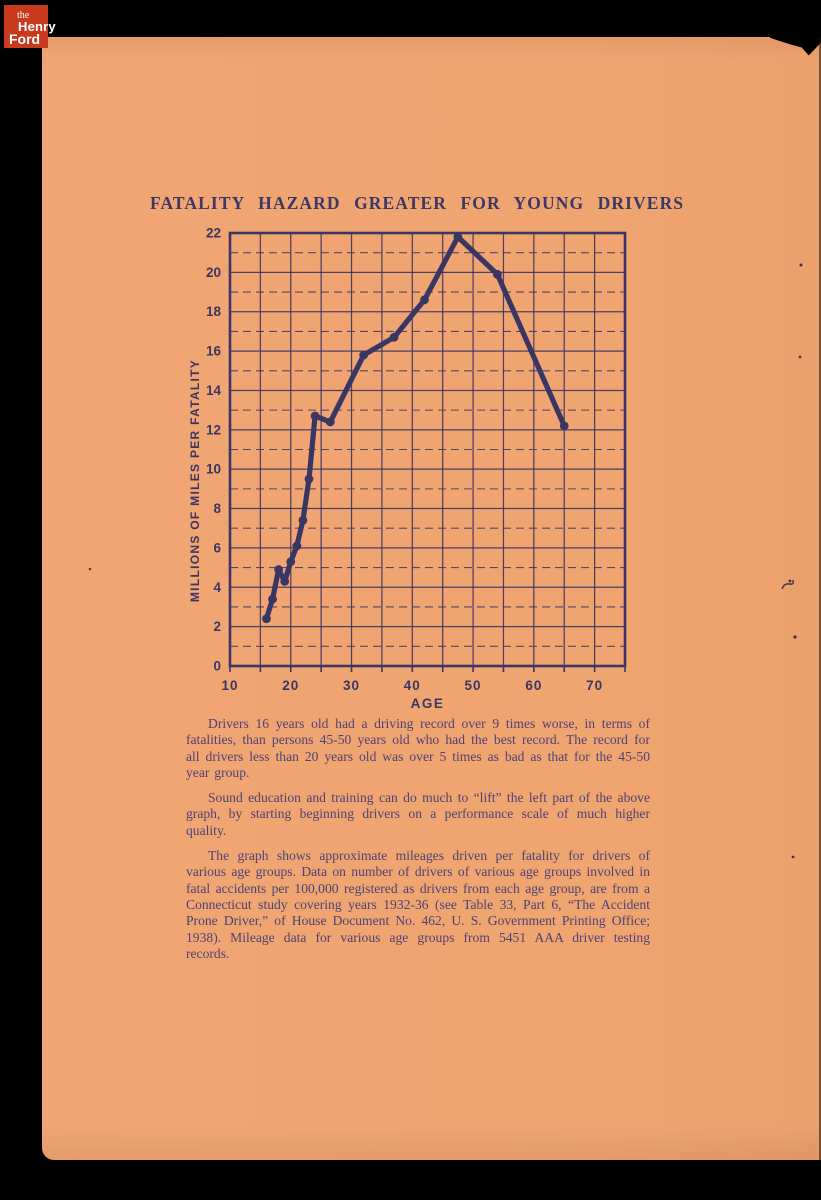  I want to click on svg-text: 60, so click(533, 685).